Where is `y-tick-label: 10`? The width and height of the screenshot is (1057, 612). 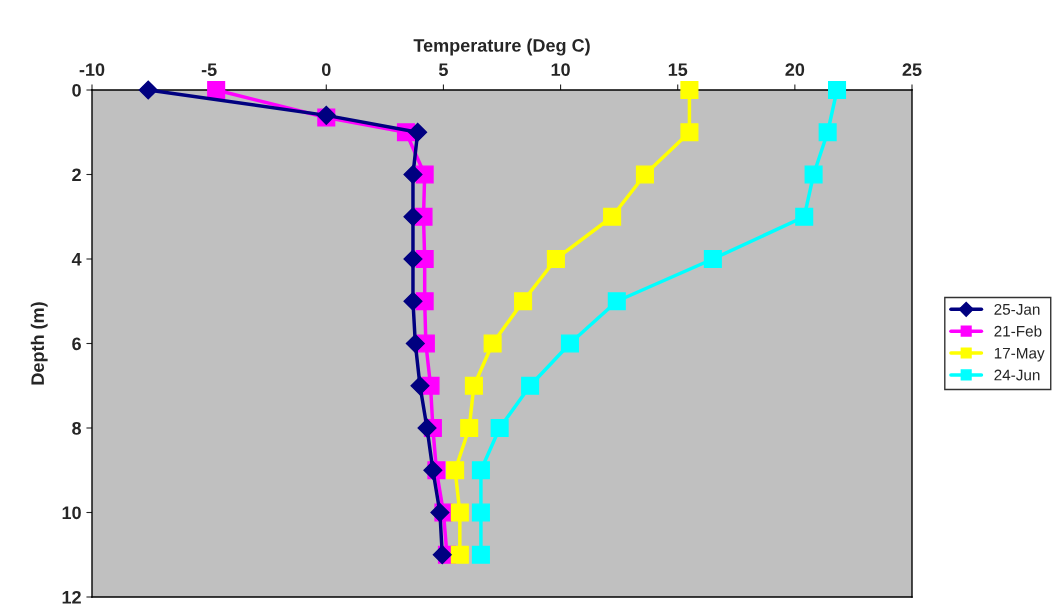 y-tick-label: 10 is located at coordinates (71, 513).